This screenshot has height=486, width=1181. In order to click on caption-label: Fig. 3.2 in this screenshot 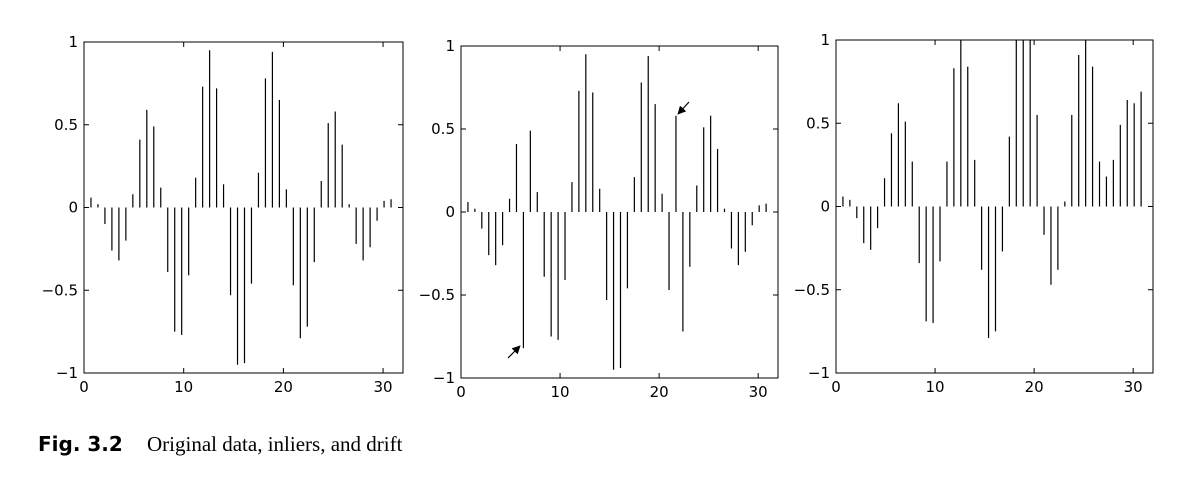, I will do `click(80, 444)`.